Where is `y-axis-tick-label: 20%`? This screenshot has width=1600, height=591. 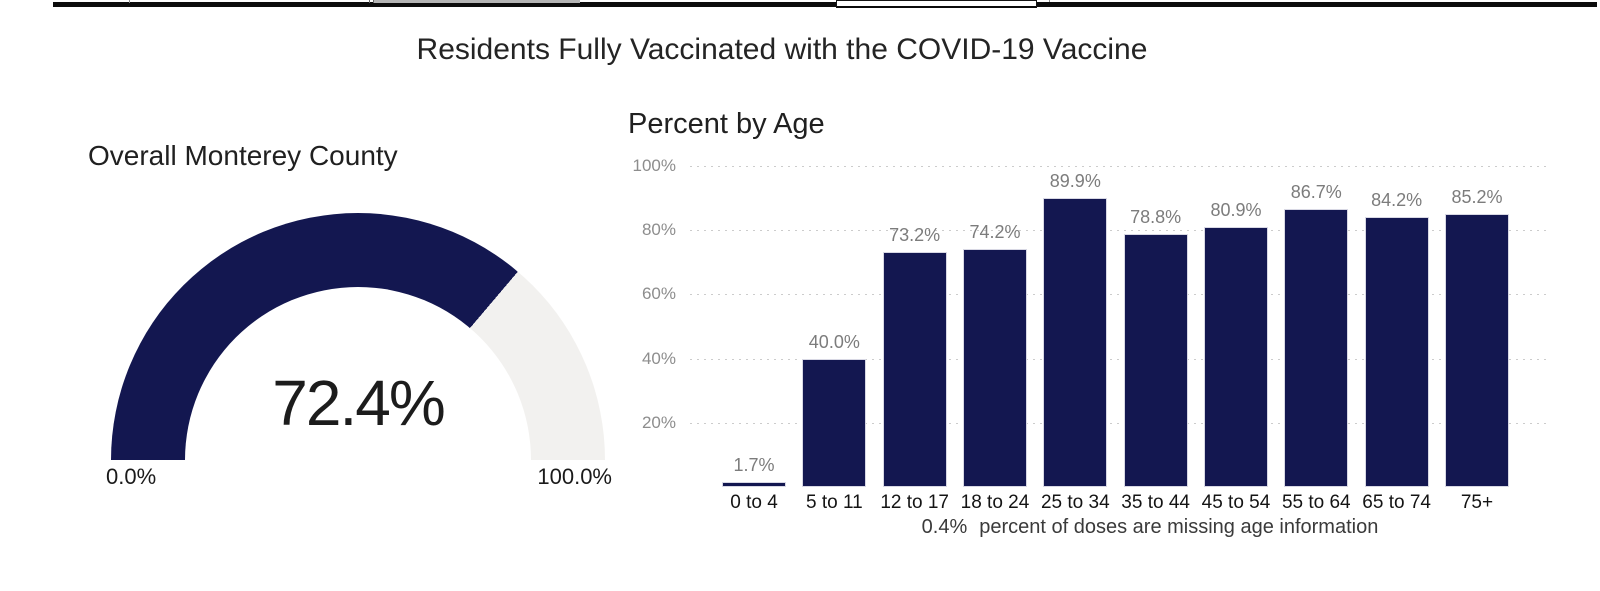
y-axis-tick-label: 20% is located at coordinates (658, 422).